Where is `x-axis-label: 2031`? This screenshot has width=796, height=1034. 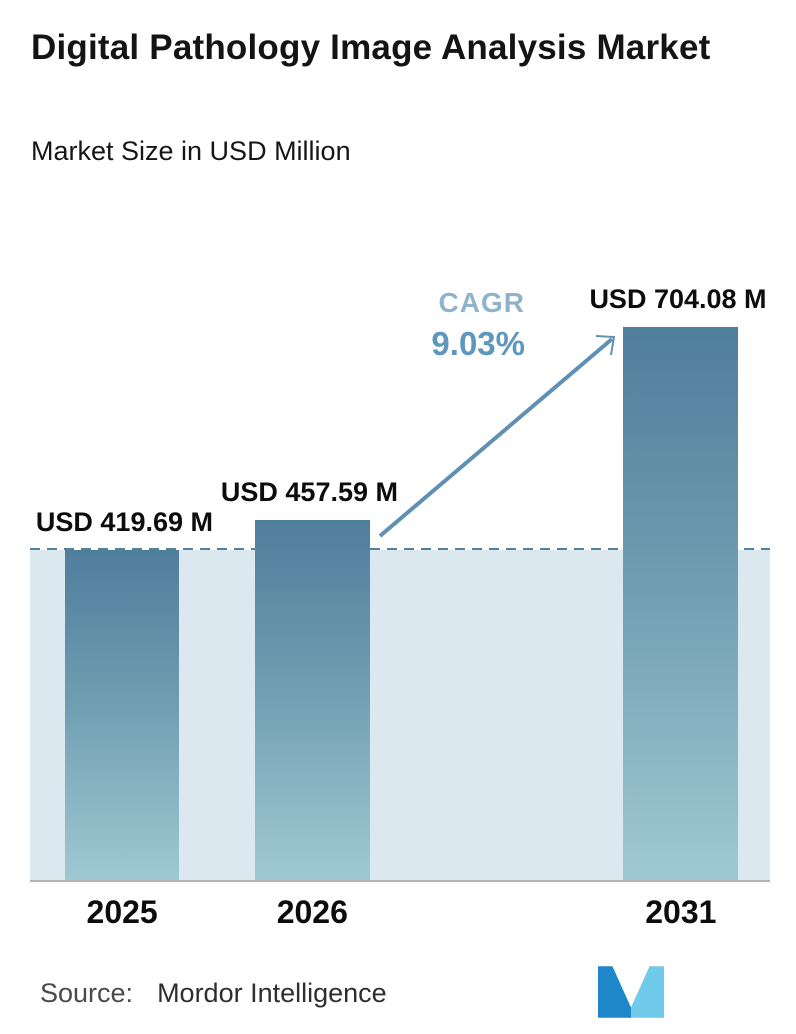
x-axis-label: 2031 is located at coordinates (681, 912).